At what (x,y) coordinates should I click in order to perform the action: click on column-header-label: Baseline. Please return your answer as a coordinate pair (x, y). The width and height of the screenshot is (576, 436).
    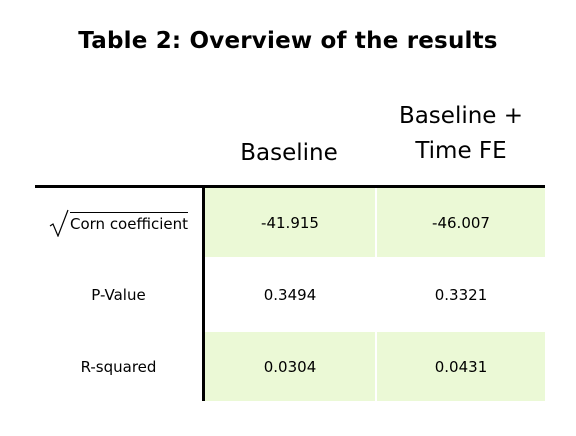
    Looking at the image, I should click on (289, 153).